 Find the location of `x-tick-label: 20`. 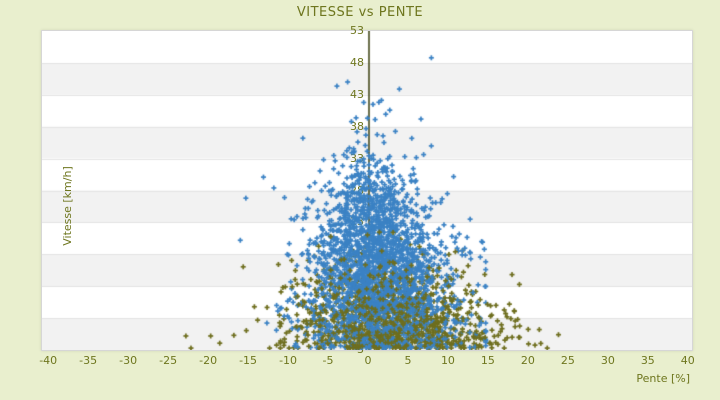

x-tick-label: 20 is located at coordinates (527, 360).